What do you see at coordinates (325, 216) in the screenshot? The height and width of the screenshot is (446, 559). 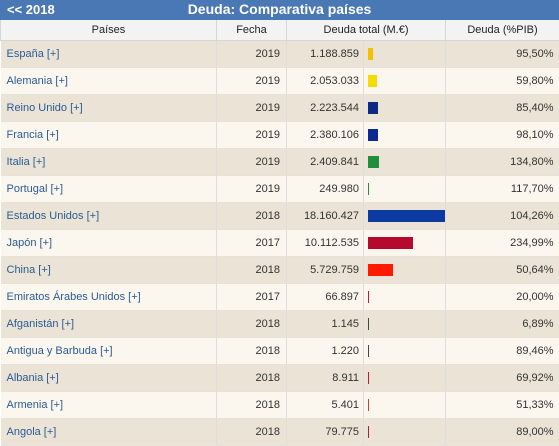 I see `total-debt-cell: 18.160.427` at bounding box center [325, 216].